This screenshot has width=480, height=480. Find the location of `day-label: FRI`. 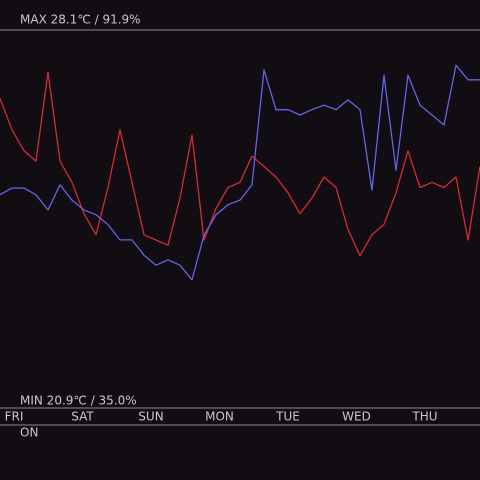

day-label: FRI is located at coordinates (14, 417).